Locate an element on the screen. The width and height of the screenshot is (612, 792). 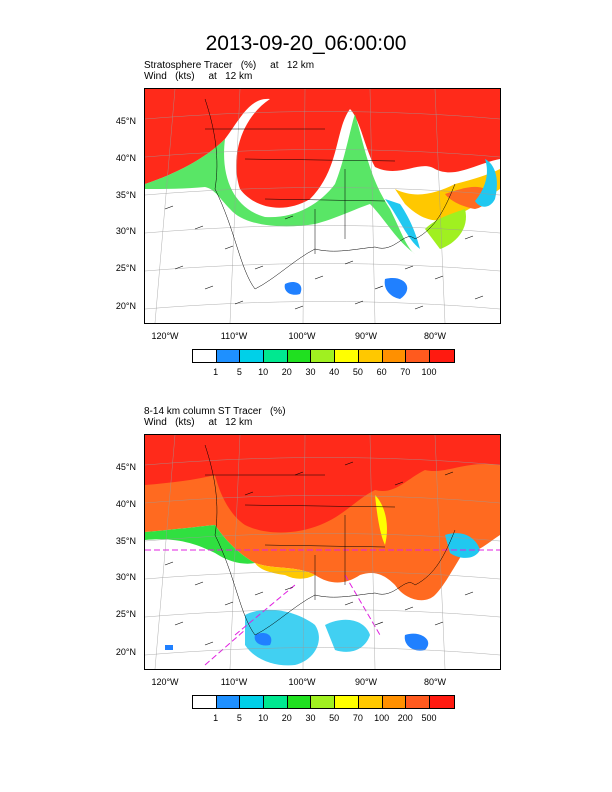
colorbar-tick: 200 is located at coordinates (405, 718).